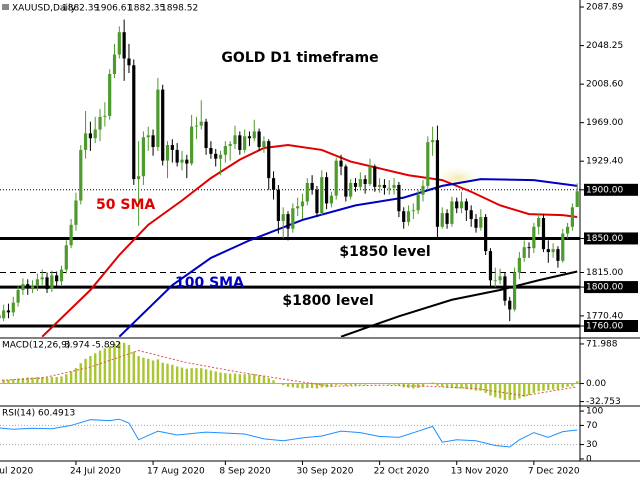  Describe the element at coordinates (18, 414) in the screenshot. I see `rsi-title: RSI(14)` at that location.